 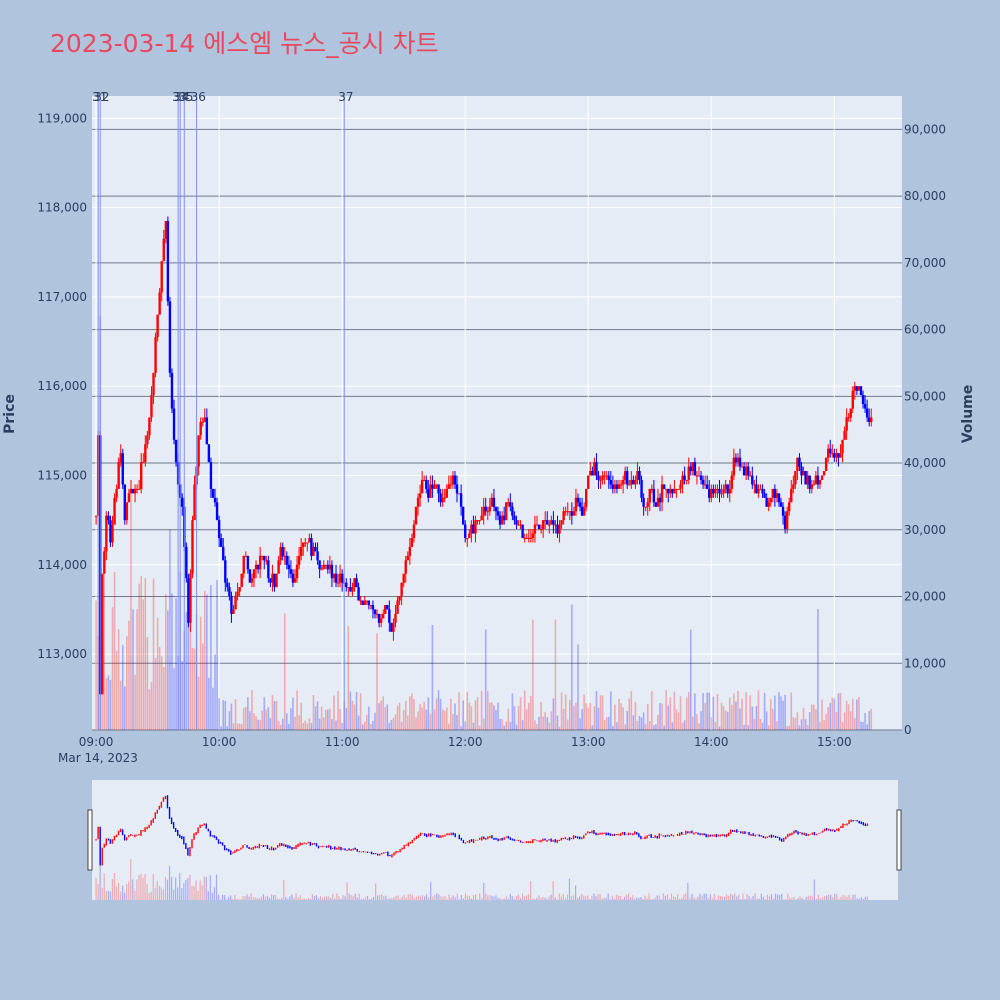 What do you see at coordinates (834, 742) in the screenshot?
I see `time-tick-label: 15:00` at bounding box center [834, 742].